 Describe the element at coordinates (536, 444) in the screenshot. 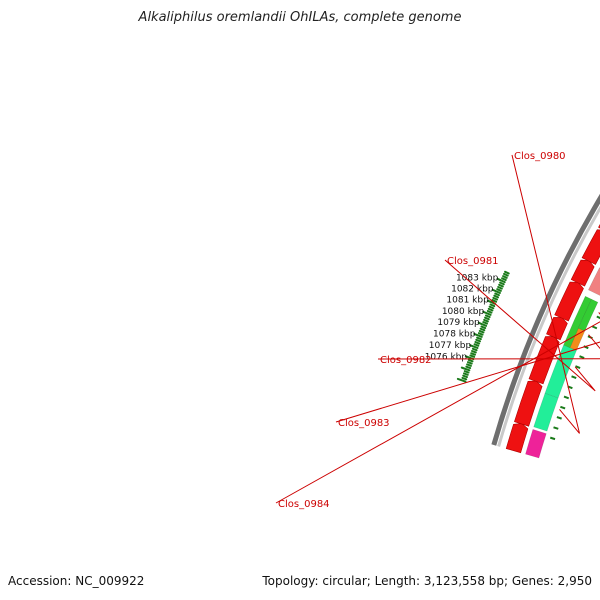

I see `pink-gene-segment` at that location.